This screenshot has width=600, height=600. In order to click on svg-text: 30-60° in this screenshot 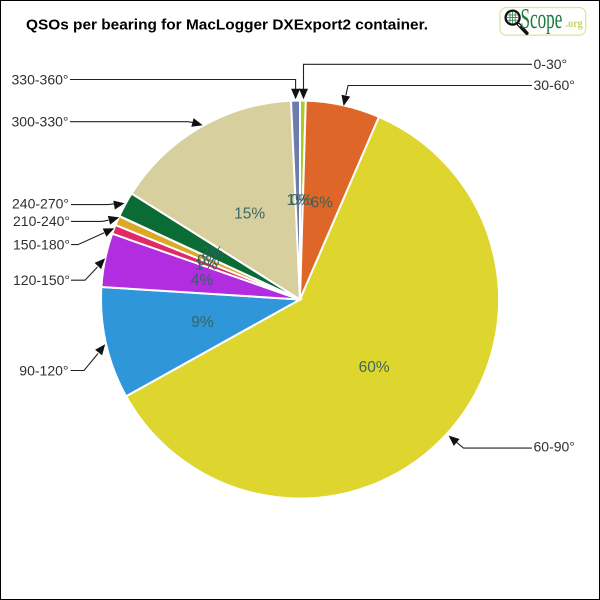, I will do `click(554, 85)`.